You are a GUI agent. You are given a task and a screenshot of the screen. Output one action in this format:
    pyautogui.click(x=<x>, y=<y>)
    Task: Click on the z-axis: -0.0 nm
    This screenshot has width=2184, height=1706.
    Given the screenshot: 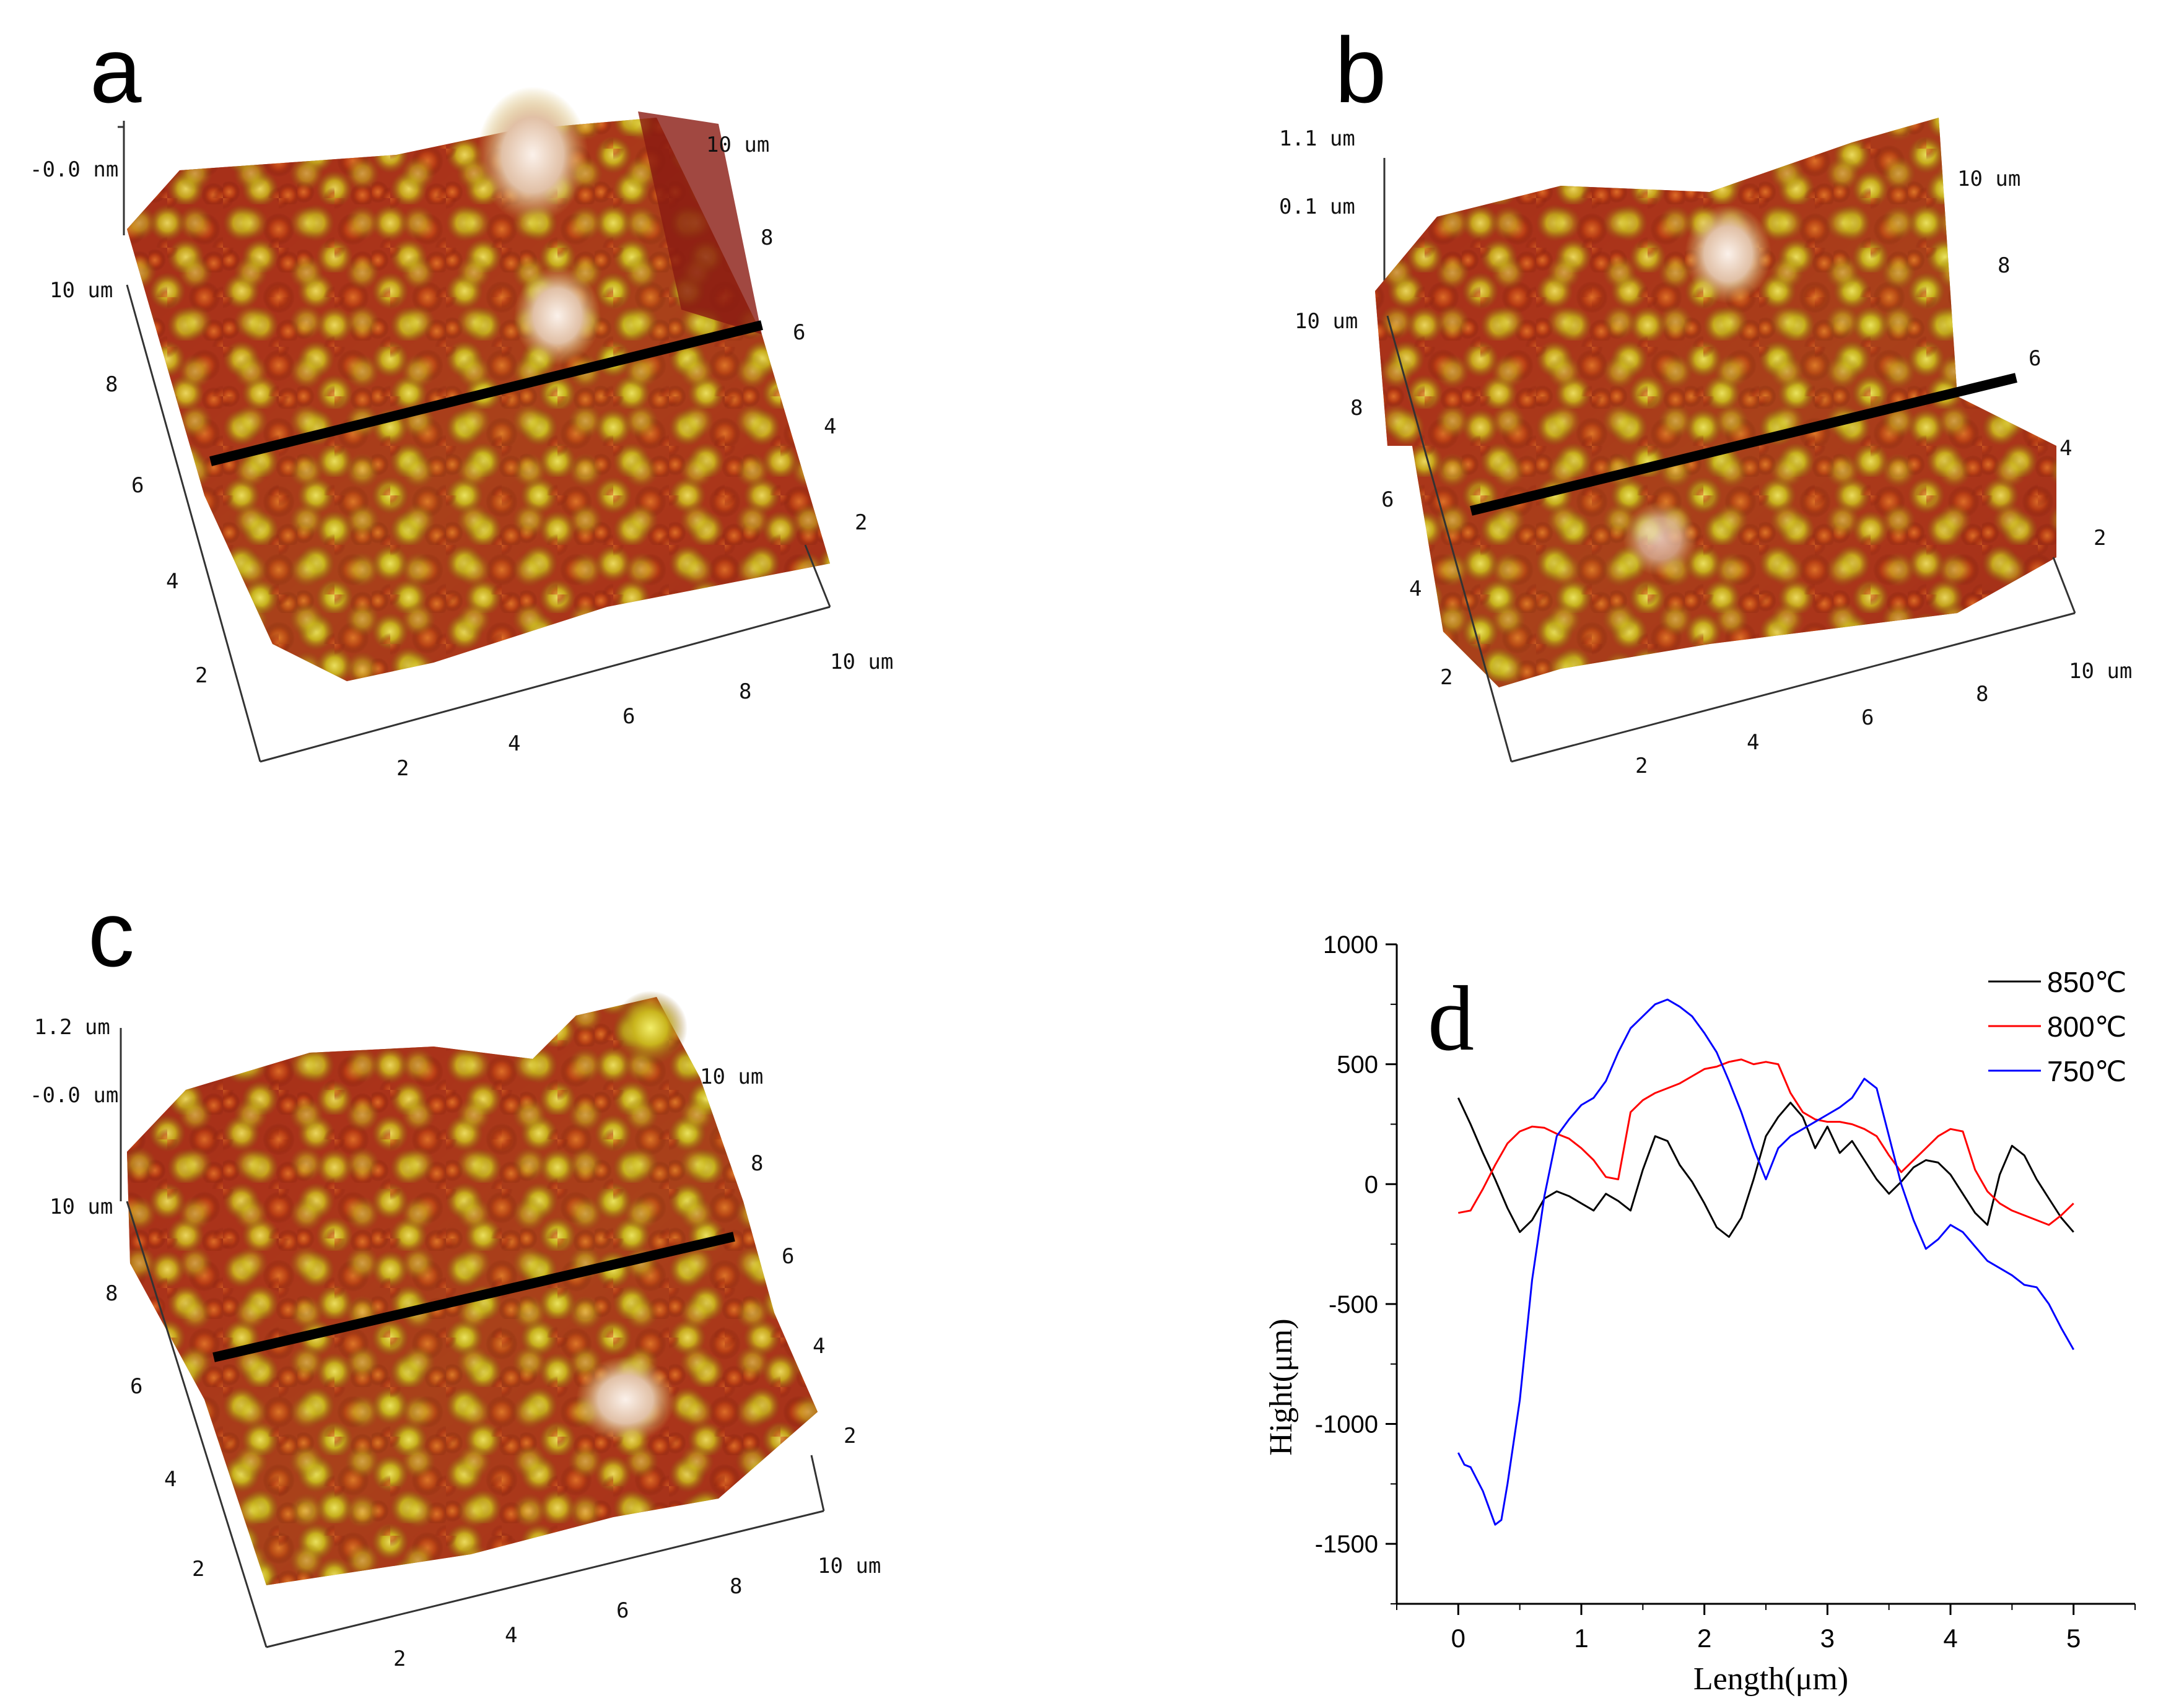 What is the action you would take?
    pyautogui.click(x=77, y=178)
    